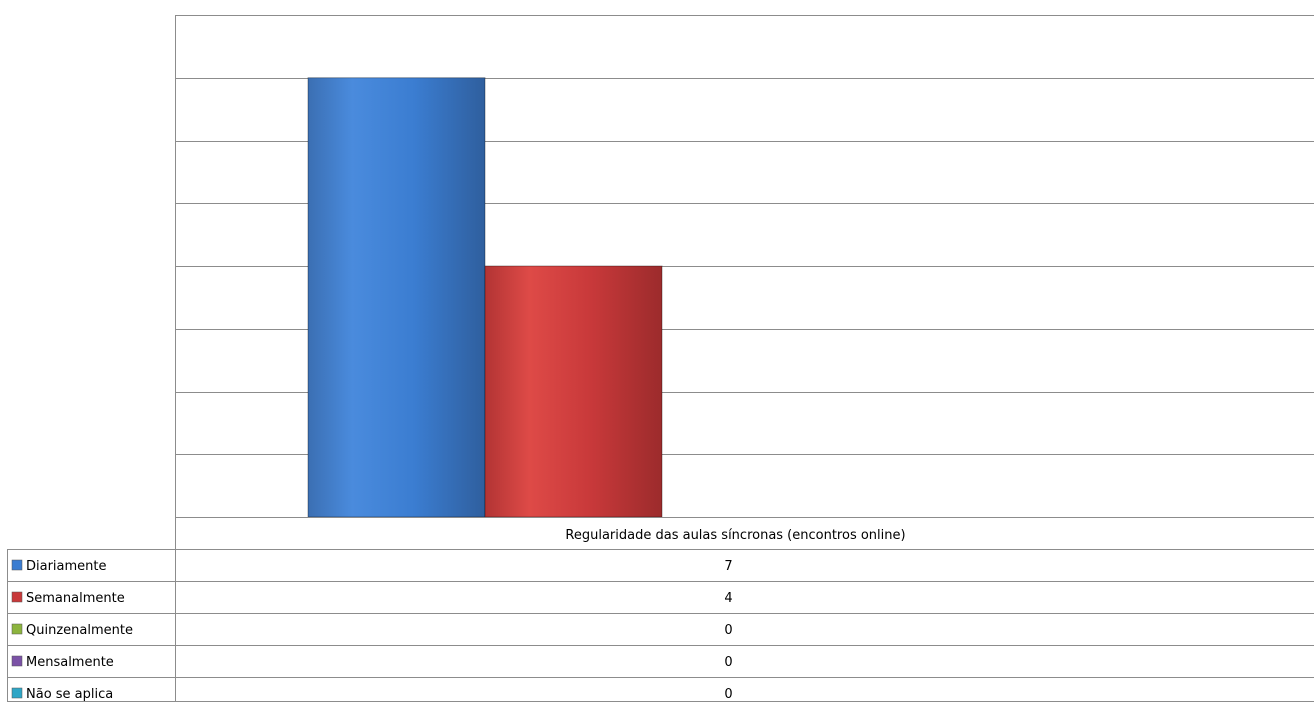  Describe the element at coordinates (17, 565) in the screenshot. I see `legend-key-diariamente` at that location.